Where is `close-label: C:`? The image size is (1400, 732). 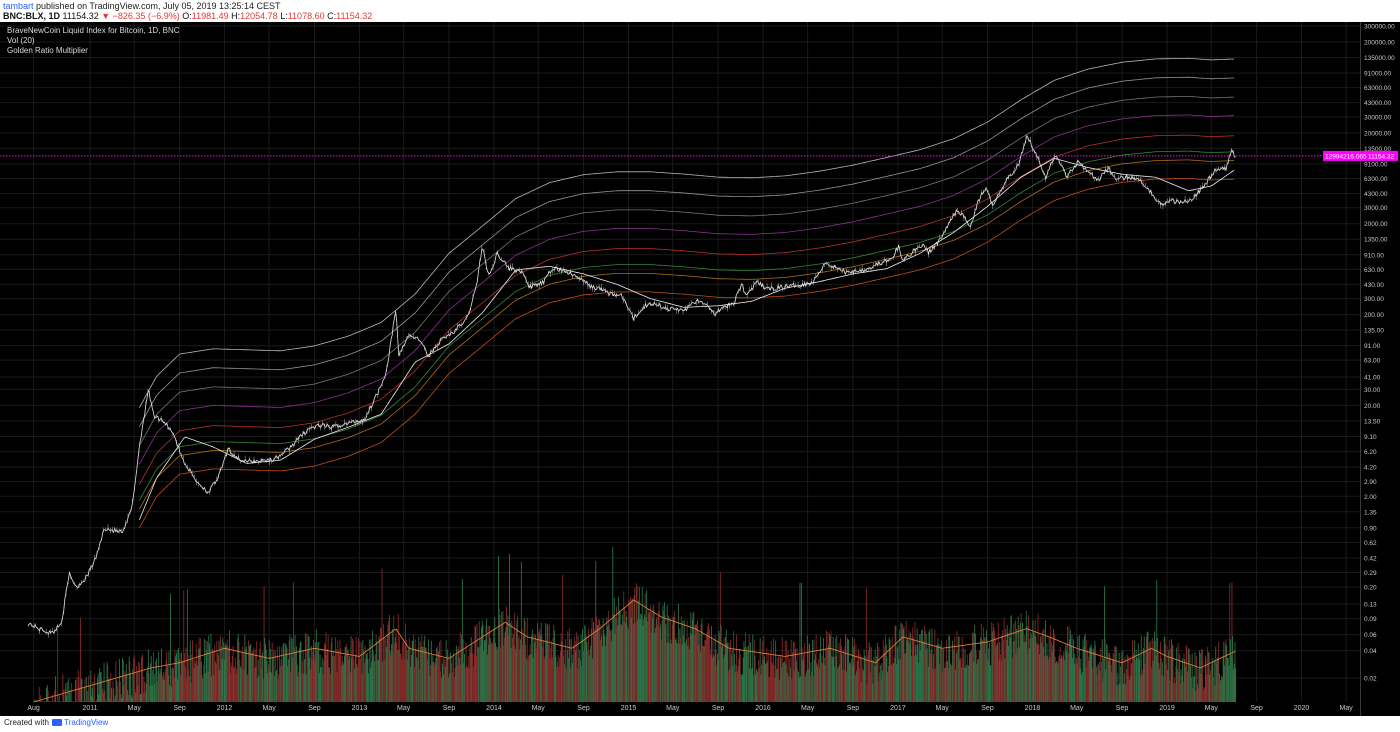
close-label: C: is located at coordinates (332, 16).